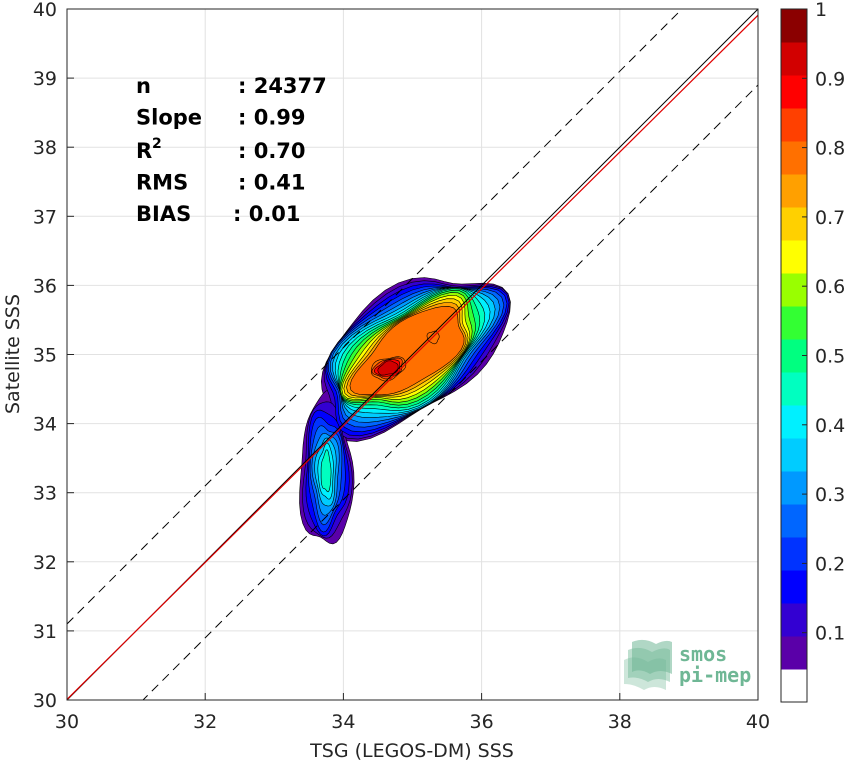 The image size is (849, 766). Describe the element at coordinates (830, 218) in the screenshot. I see `colorbar-tick-label: 0.7` at that location.